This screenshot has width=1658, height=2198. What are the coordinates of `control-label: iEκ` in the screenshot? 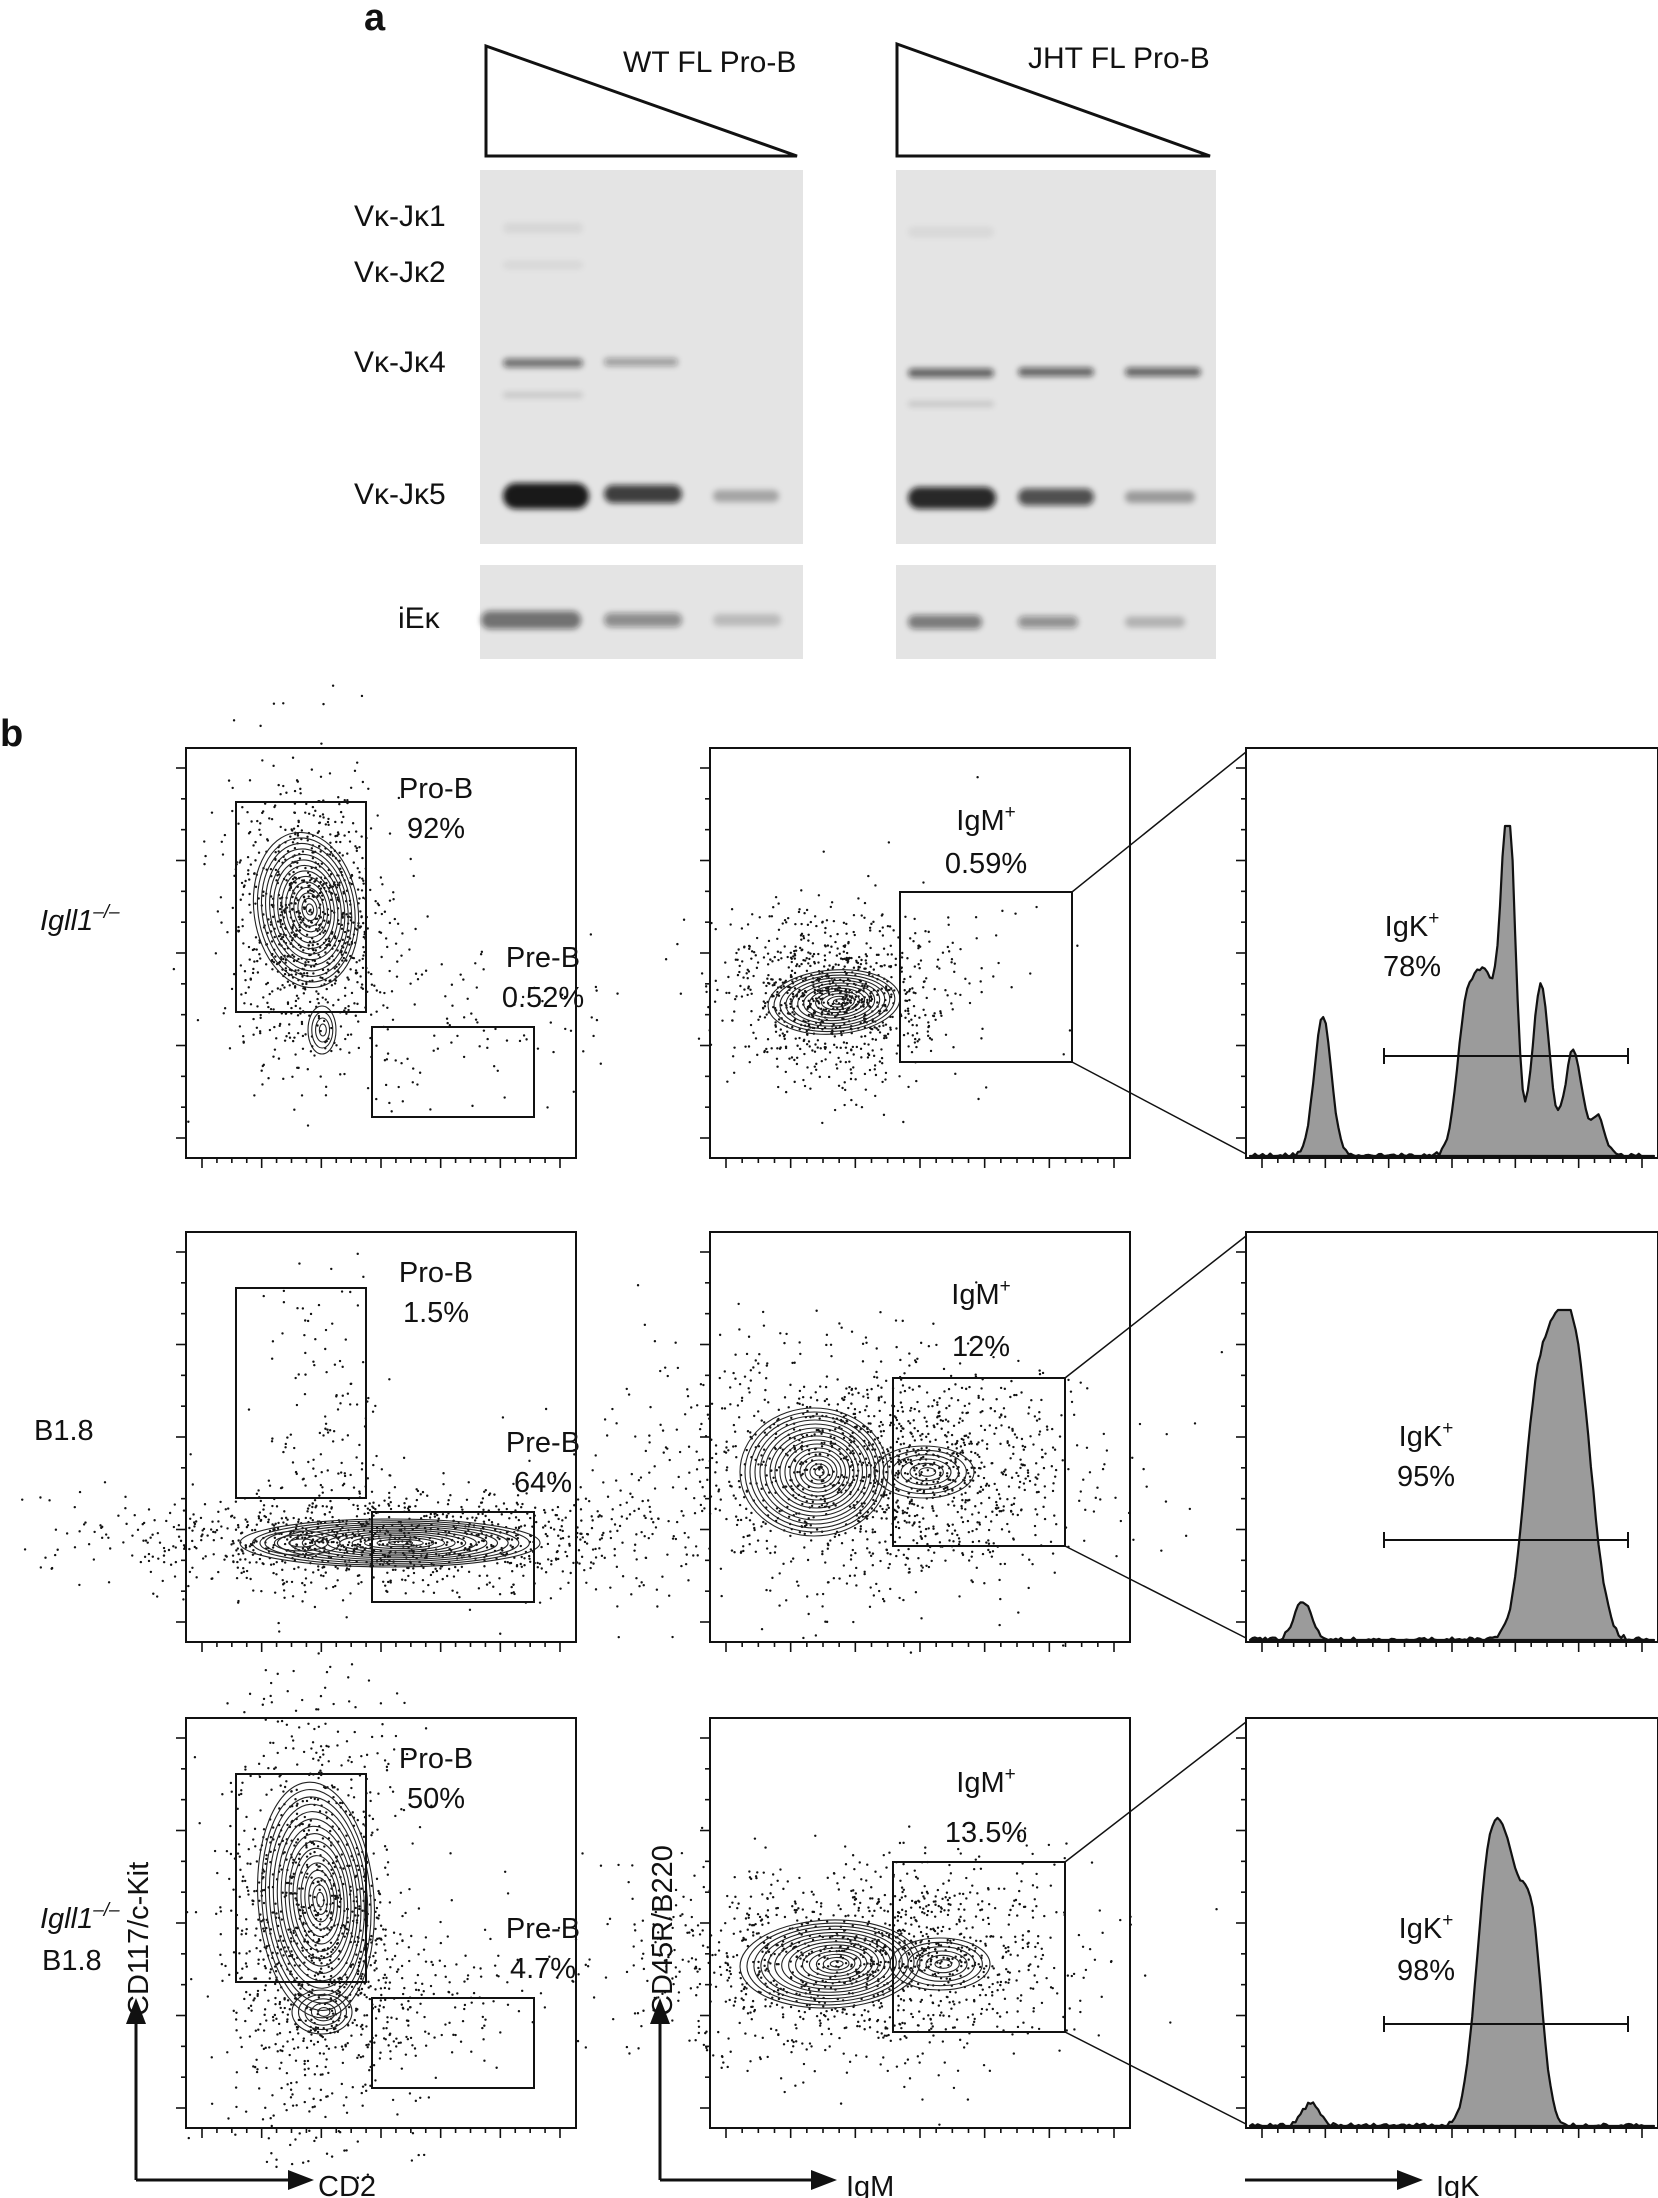 It's located at (419, 618).